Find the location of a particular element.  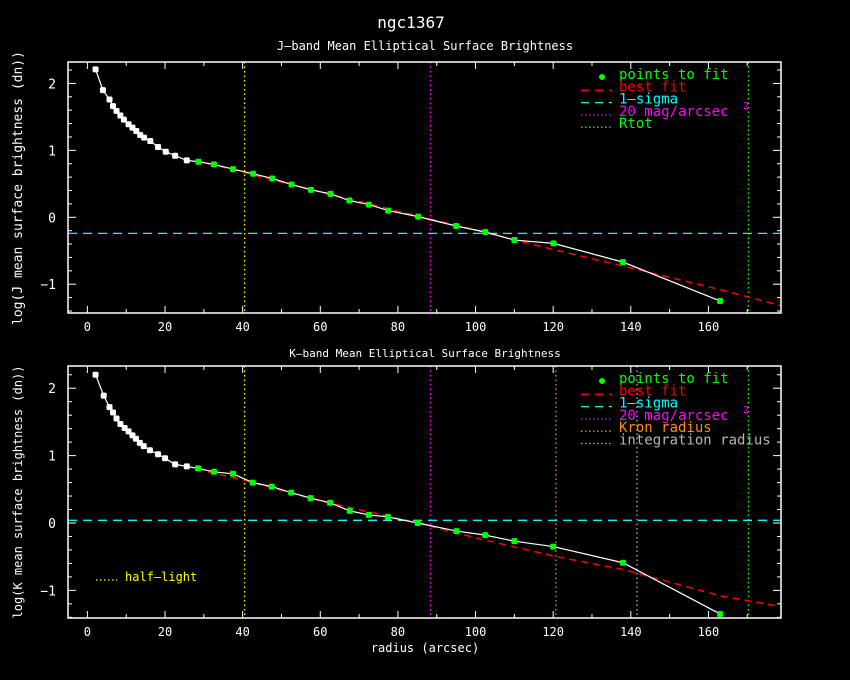

j-y-tick-label: 1 is located at coordinates (52, 151).